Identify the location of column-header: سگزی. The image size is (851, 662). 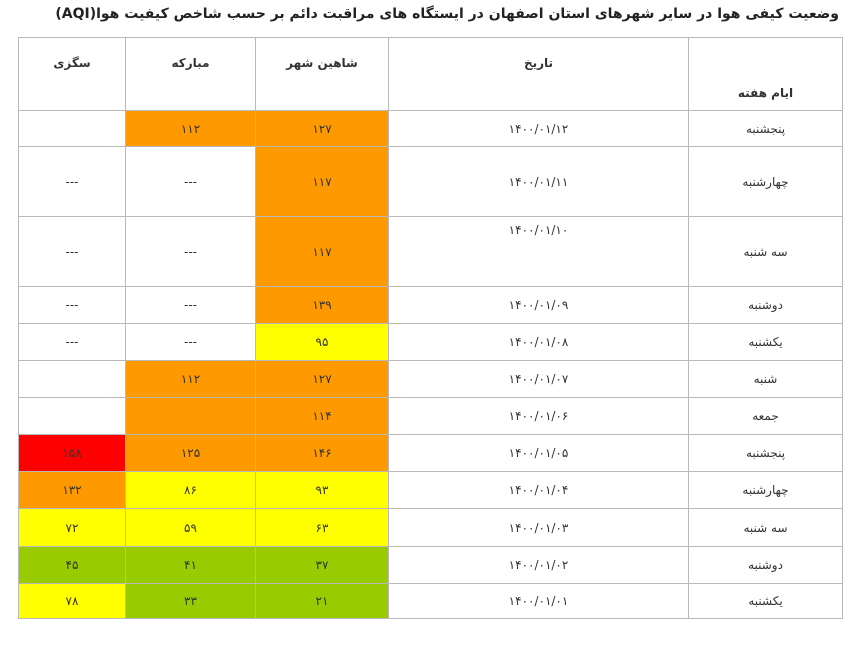
(72, 74).